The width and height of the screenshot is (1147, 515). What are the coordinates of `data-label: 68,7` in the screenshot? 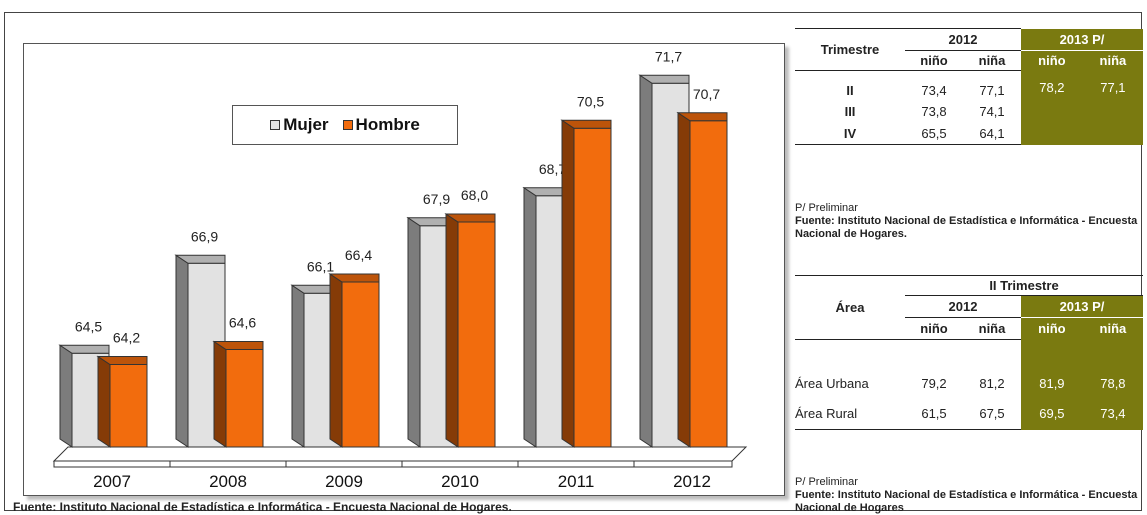 It's located at (552, 169).